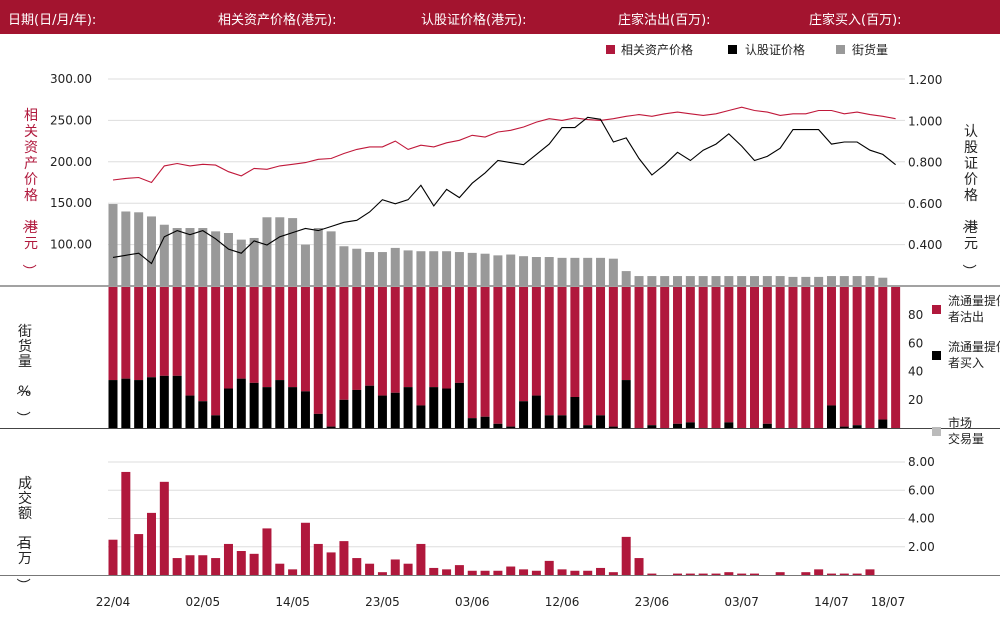  What do you see at coordinates (491, 523) in the screenshot?
I see `turnover-bars` at bounding box center [491, 523].